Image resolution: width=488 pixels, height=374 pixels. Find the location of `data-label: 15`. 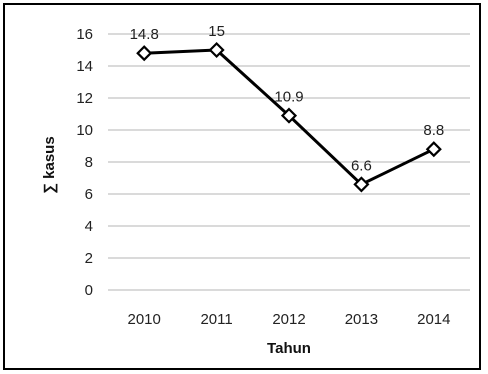

data-label: 15 is located at coordinates (216, 31).